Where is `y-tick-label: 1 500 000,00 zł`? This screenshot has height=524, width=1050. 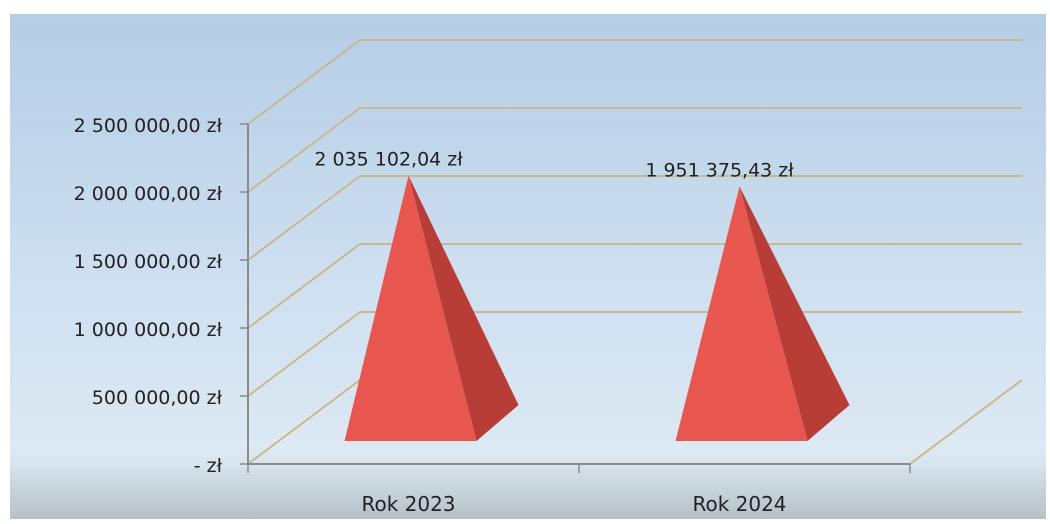
y-tick-label: 1 500 000,00 zł is located at coordinates (148, 262).